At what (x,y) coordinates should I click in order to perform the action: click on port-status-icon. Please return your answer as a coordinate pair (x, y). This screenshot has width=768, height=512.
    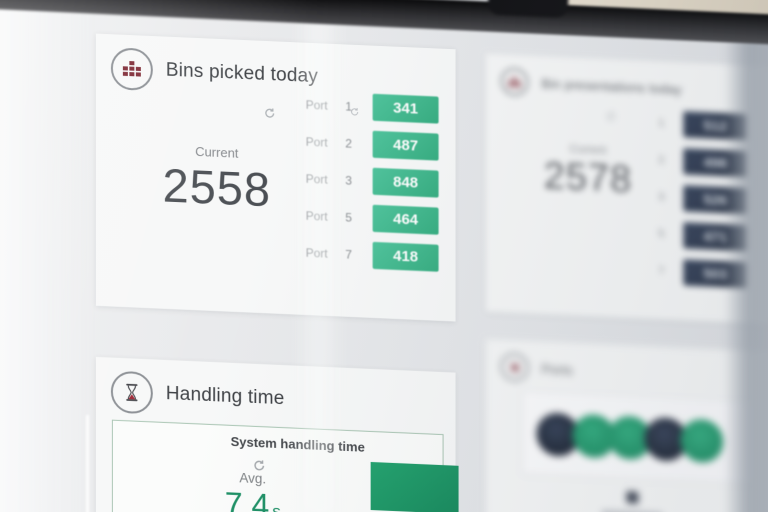
    Looking at the image, I should click on (514, 367).